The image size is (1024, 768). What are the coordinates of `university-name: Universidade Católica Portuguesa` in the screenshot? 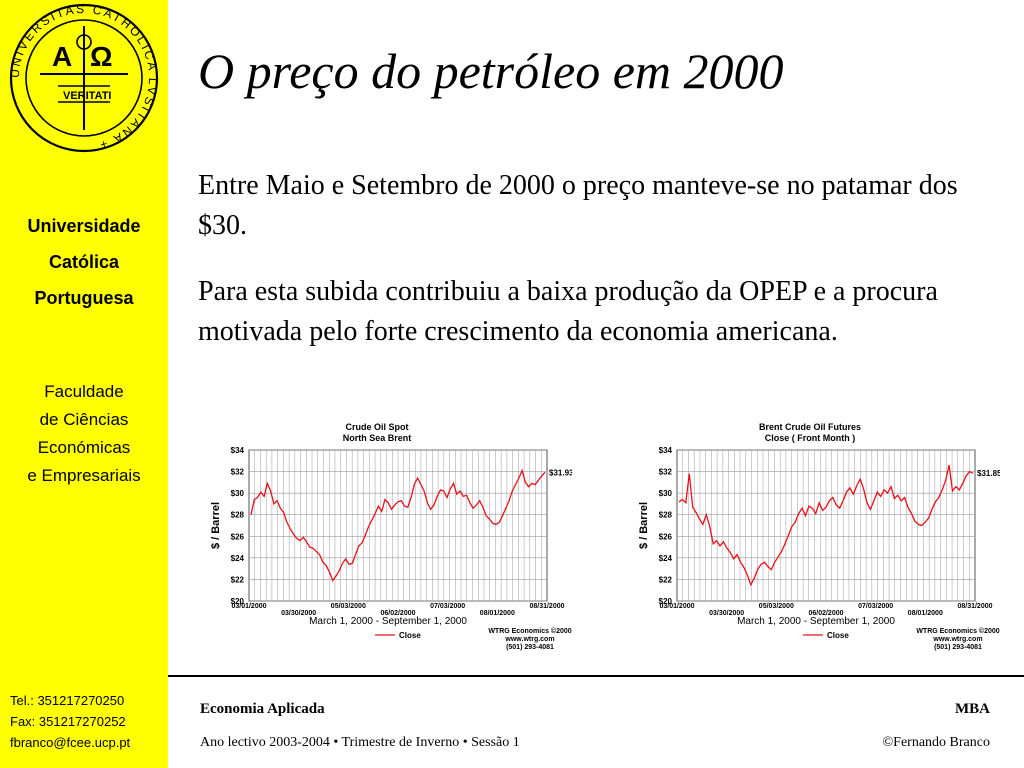 It's located at (84, 262).